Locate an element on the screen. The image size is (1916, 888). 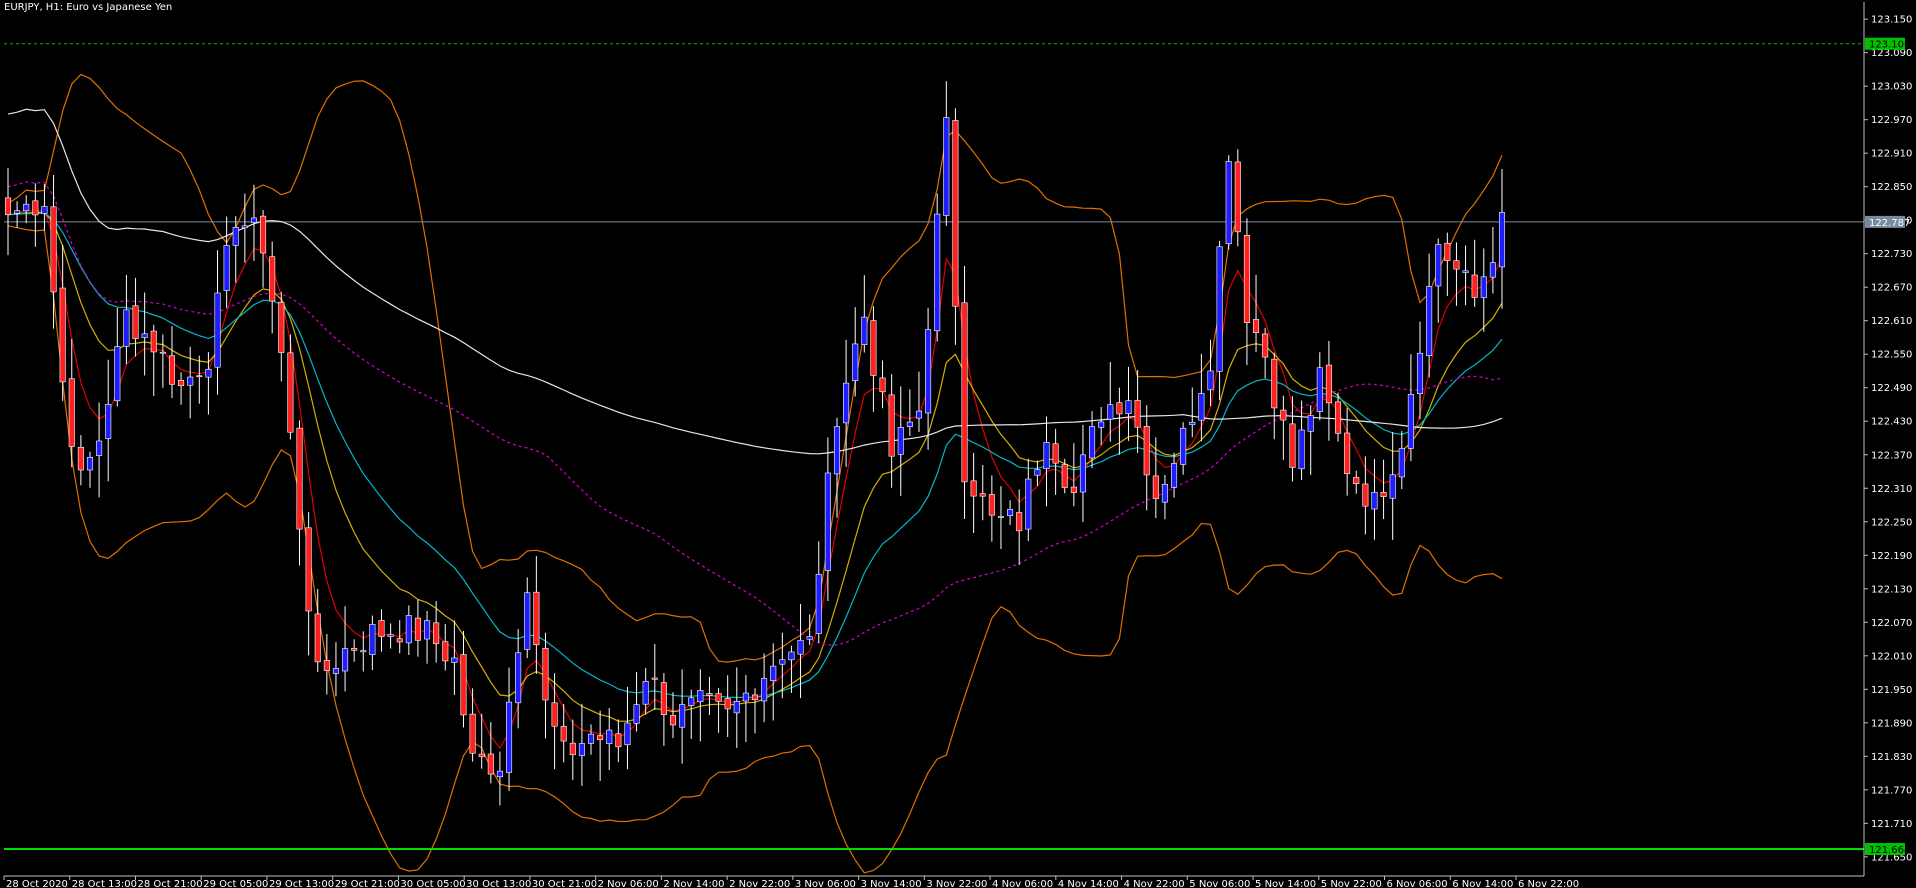
x-tick-label: 6 Nov 22:00 is located at coordinates (1548, 883).